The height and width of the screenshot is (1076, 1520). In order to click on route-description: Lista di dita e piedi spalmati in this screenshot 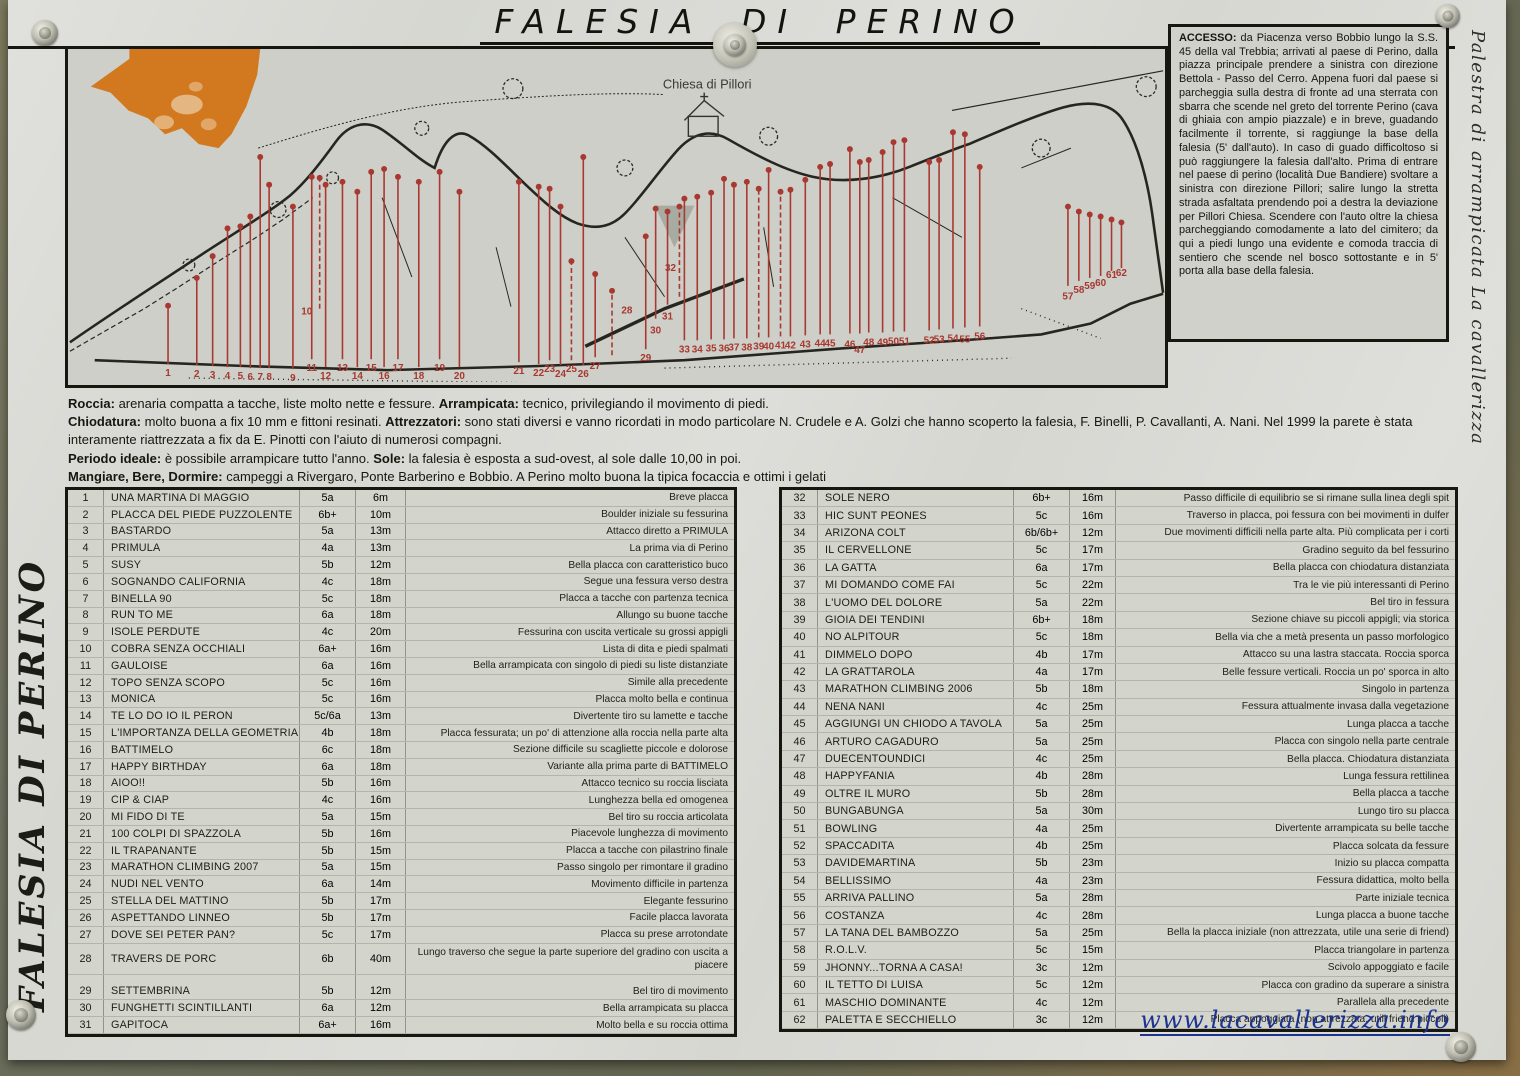, I will do `click(665, 649)`.